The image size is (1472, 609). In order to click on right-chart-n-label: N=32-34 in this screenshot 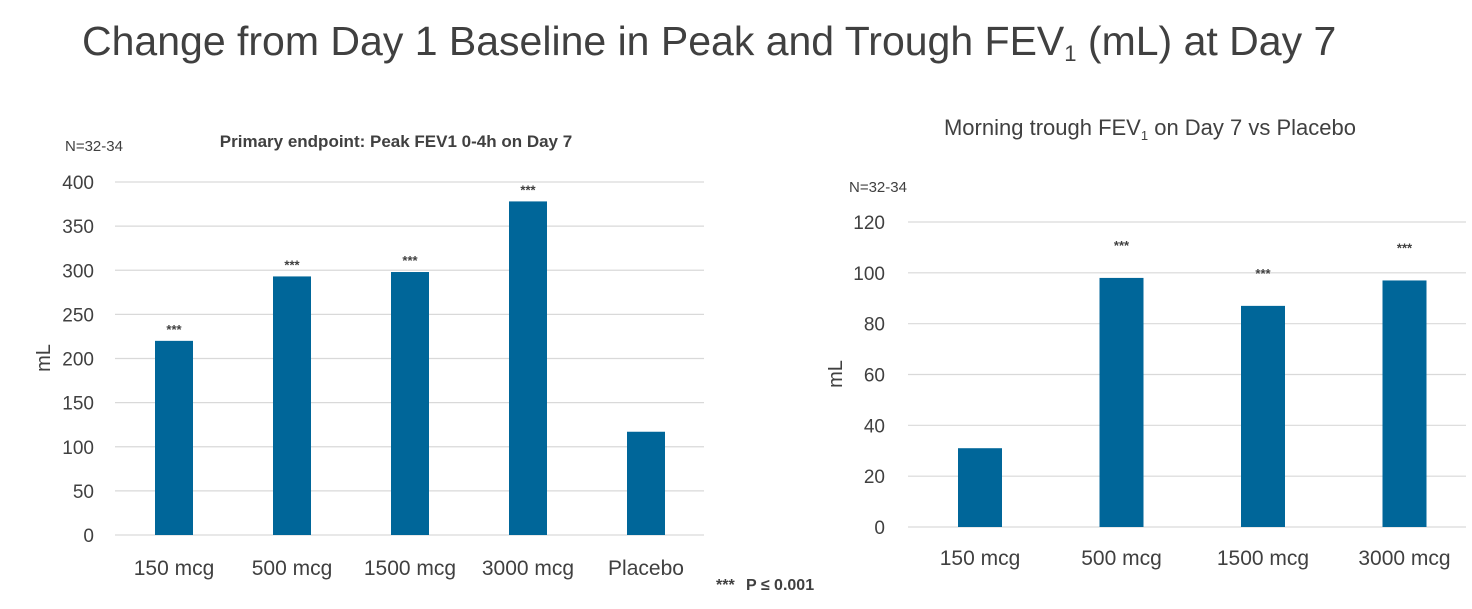, I will do `click(878, 187)`.